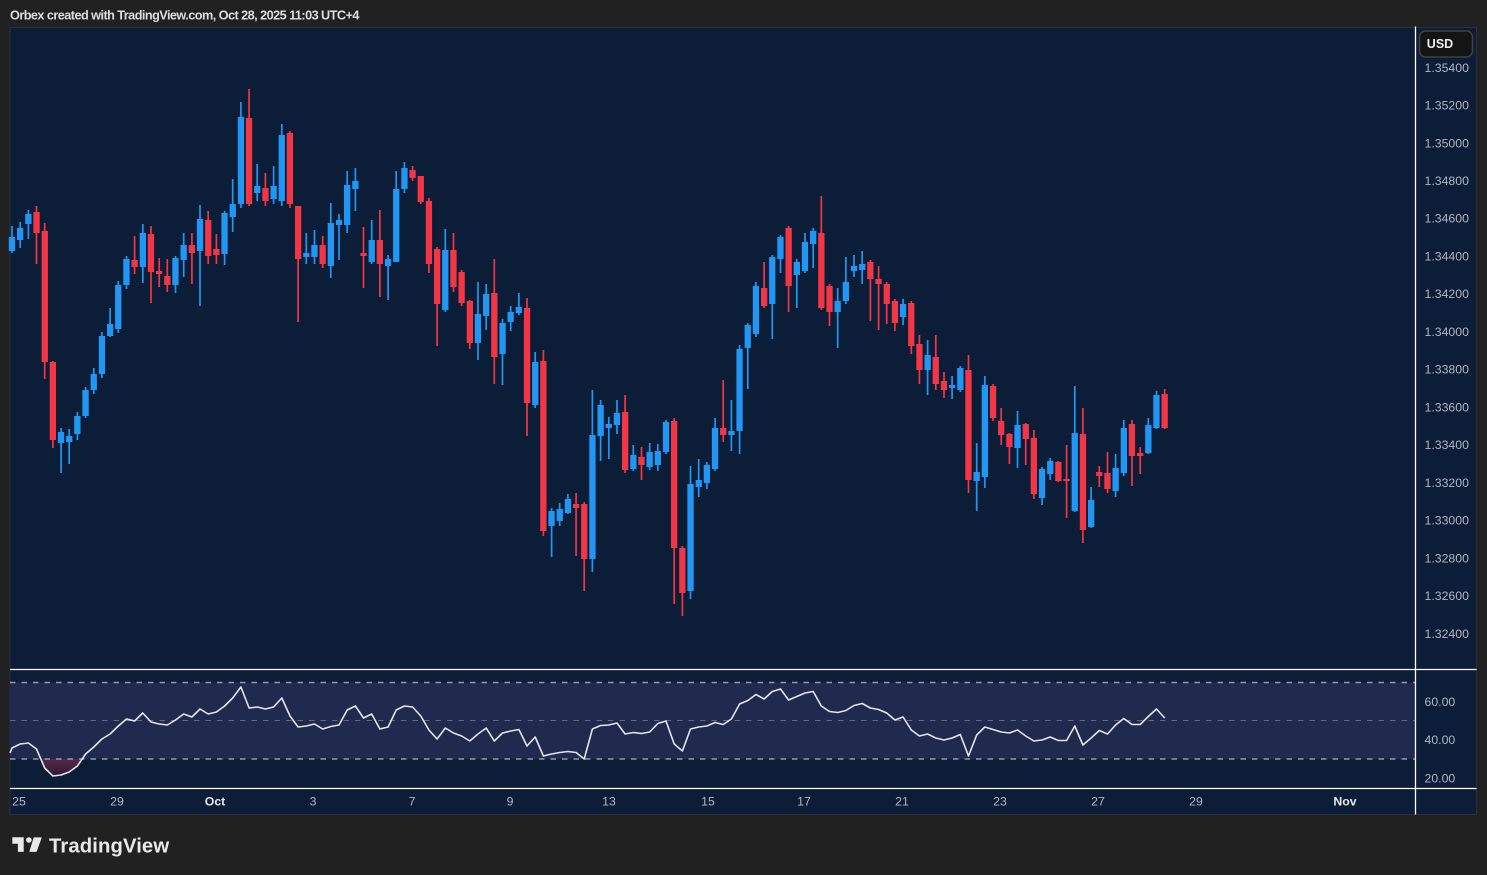 Image resolution: width=1487 pixels, height=875 pixels. I want to click on svg-text: 1.32600, so click(1447, 596).